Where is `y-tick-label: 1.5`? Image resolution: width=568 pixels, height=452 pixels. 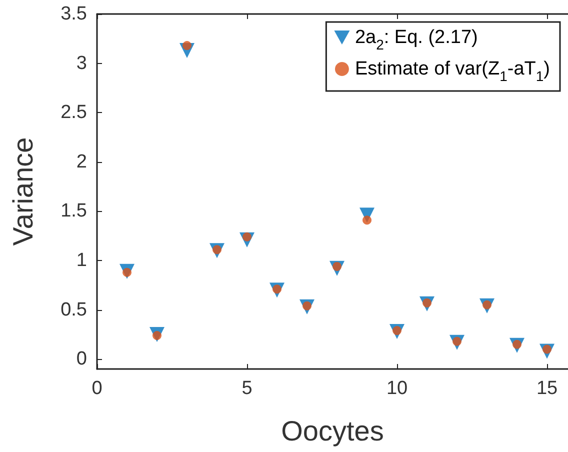 y-tick-label: 1.5 is located at coordinates (73, 211).